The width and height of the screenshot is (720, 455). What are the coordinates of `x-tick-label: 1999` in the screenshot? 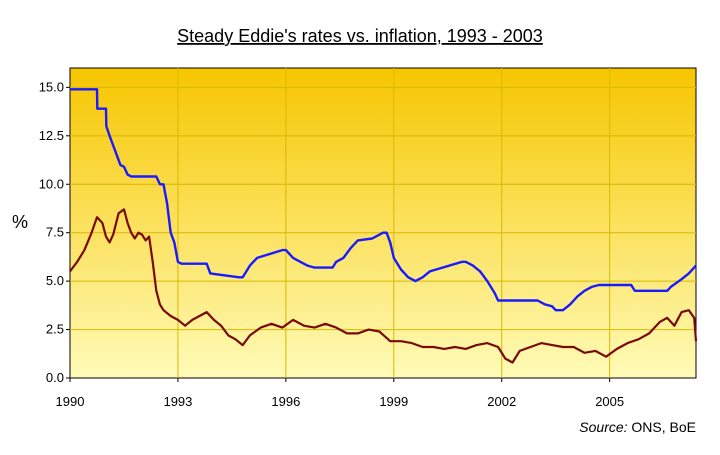 It's located at (393, 401).